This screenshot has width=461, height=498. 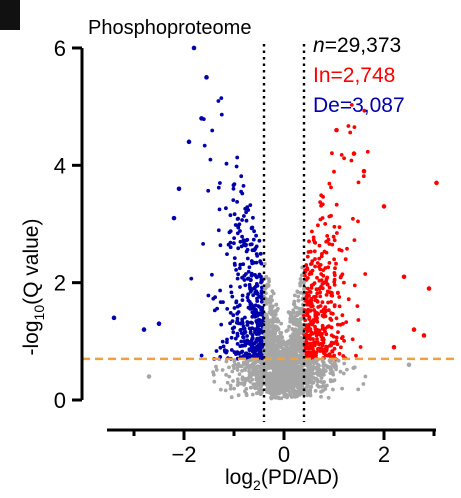 What do you see at coordinates (183, 454) in the screenshot?
I see `x-tick-label: −2` at bounding box center [183, 454].